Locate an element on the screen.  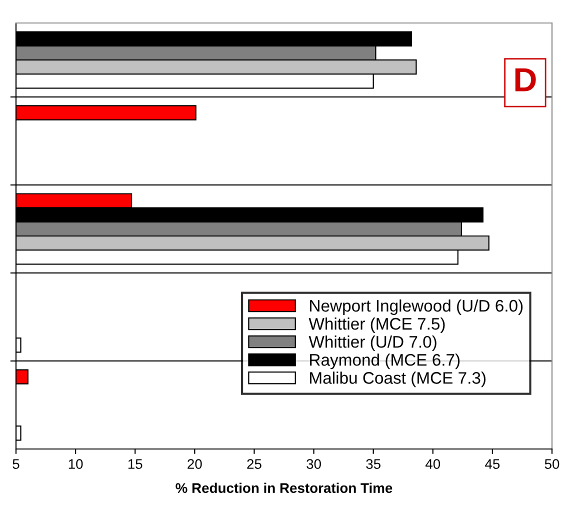
legend-label: Whittier (MCE 7.5) is located at coordinates (376, 325).